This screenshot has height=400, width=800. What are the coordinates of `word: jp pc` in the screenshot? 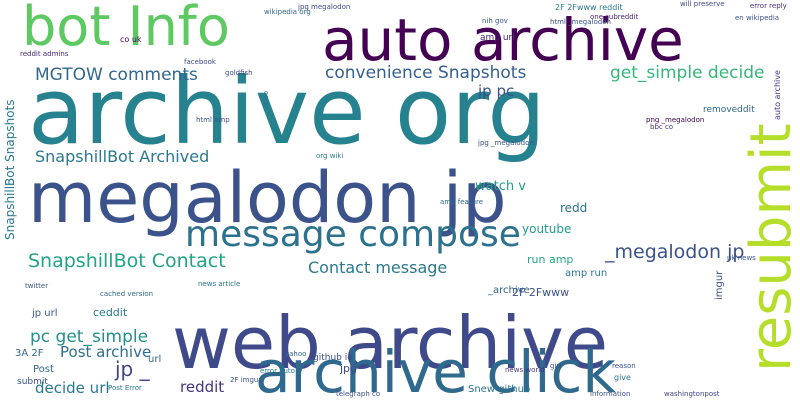 It's located at (495, 91).